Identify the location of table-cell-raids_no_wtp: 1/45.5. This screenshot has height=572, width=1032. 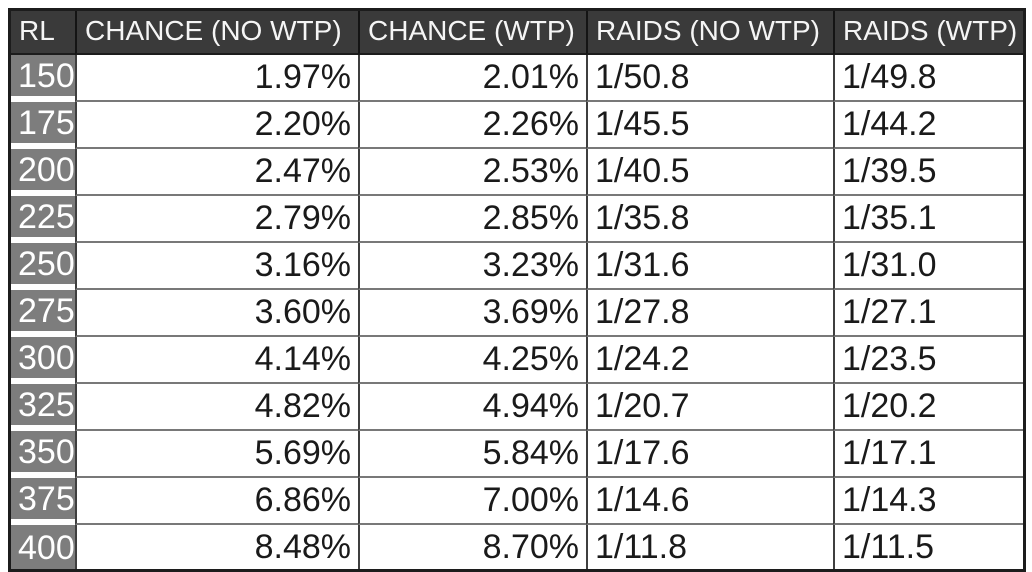
(709, 125).